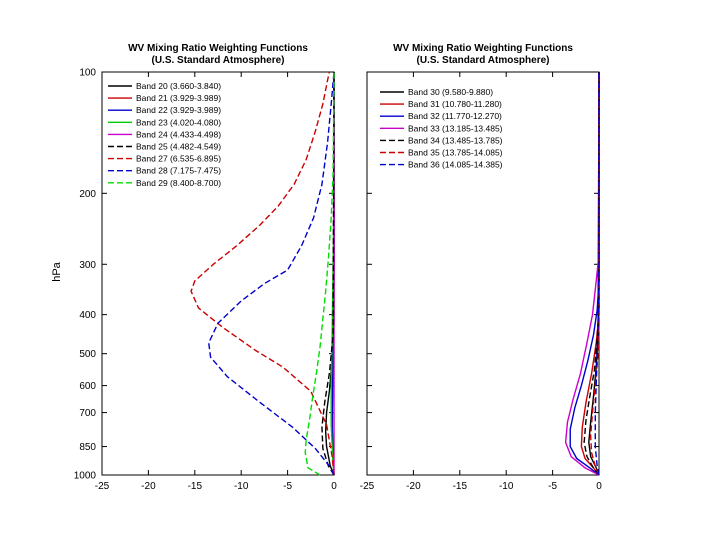  What do you see at coordinates (178, 134) in the screenshot?
I see `legend-label: Band 24 (4.433-4.498)` at bounding box center [178, 134].